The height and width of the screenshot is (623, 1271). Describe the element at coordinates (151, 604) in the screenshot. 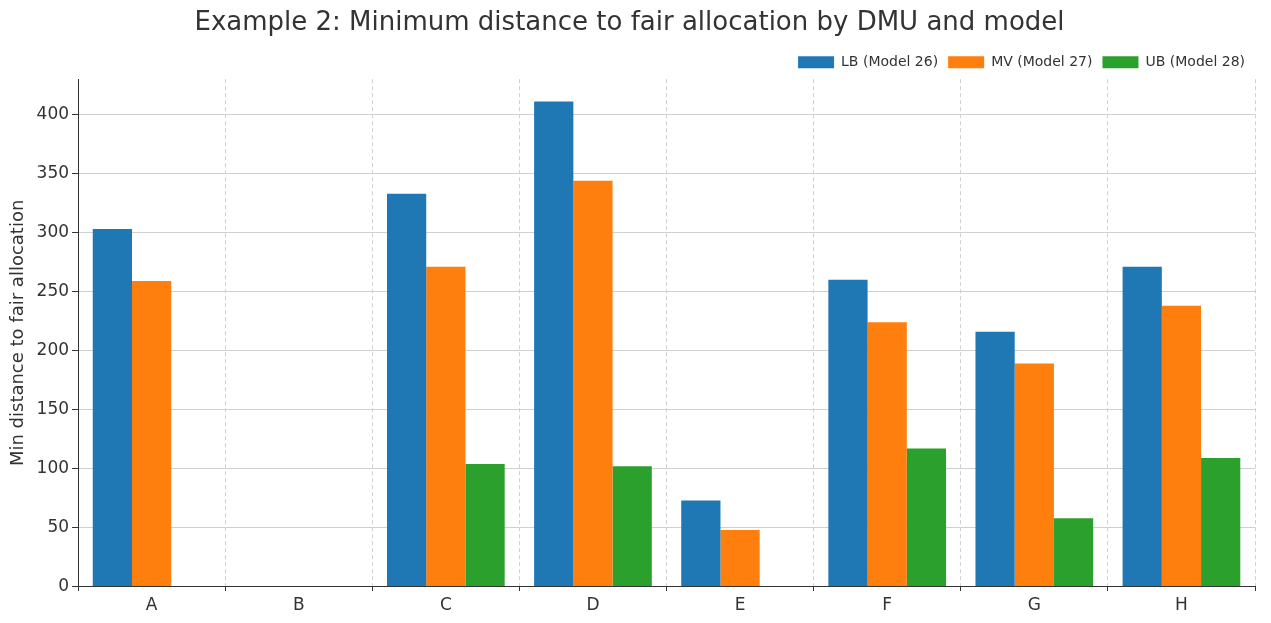

I see `x-tick-label: A` at that location.